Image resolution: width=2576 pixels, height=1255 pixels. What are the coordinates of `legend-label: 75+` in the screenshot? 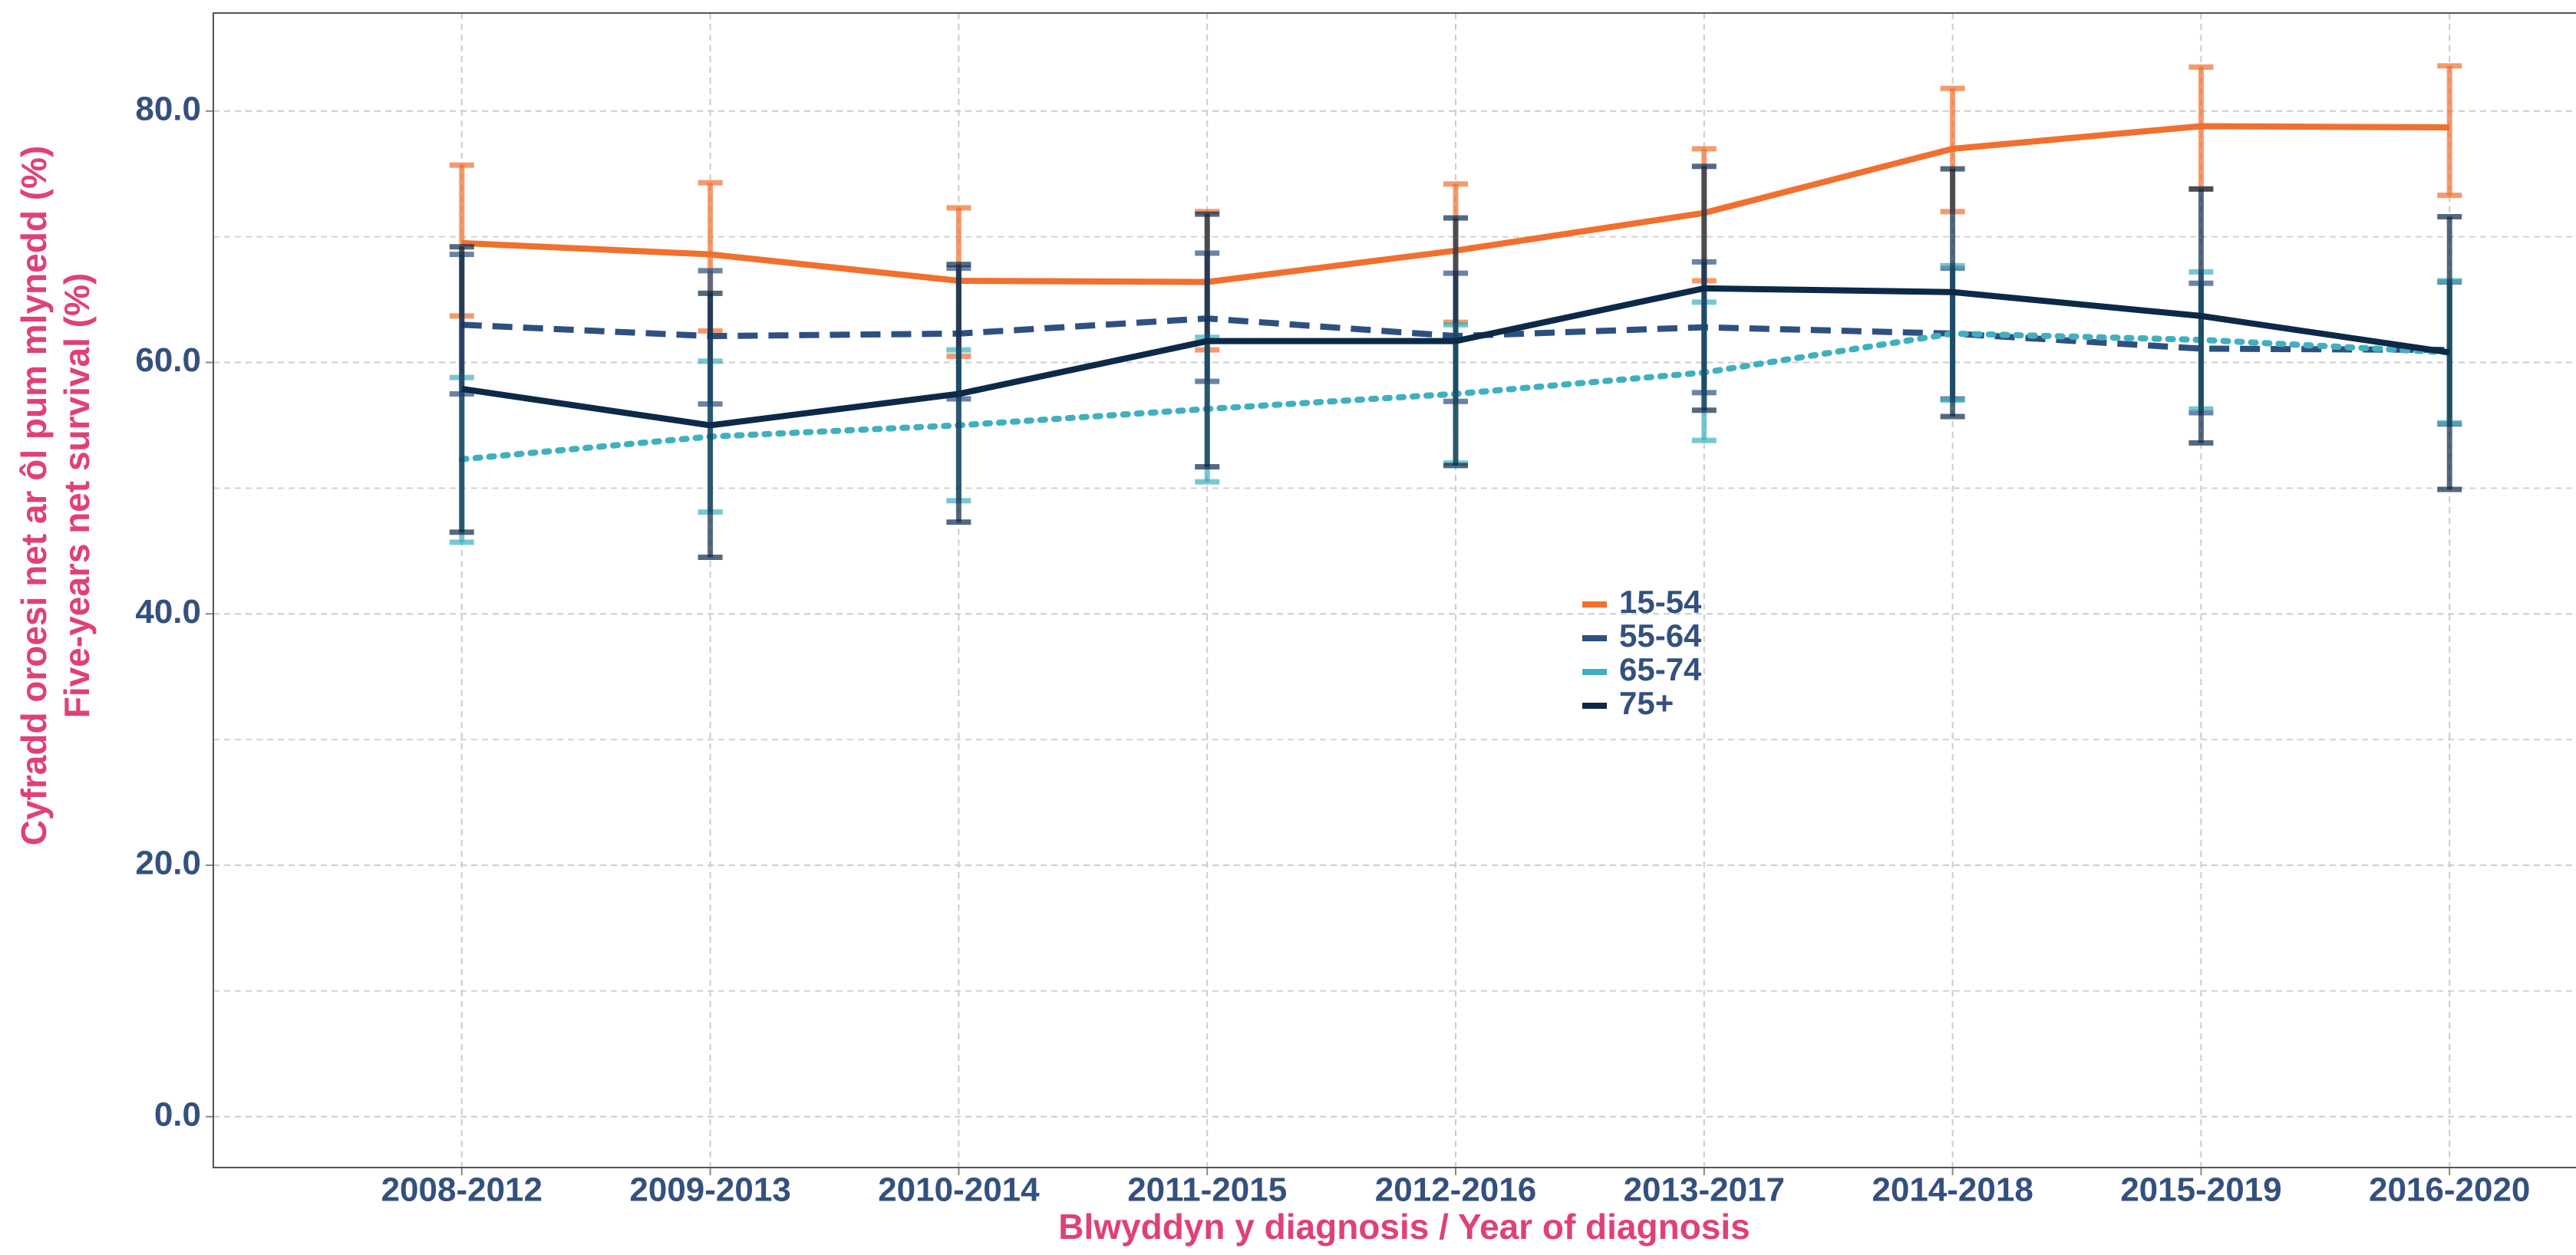 It's located at (1647, 703).